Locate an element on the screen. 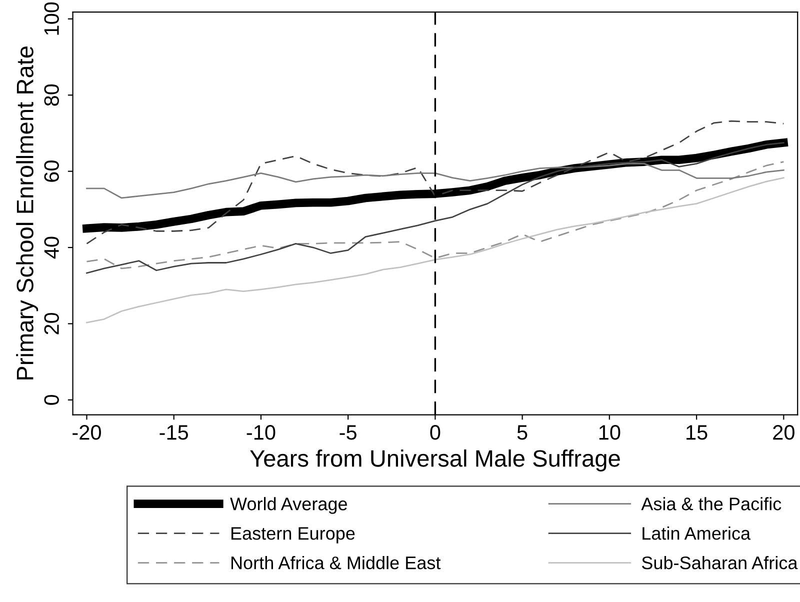 The width and height of the screenshot is (800, 602). x-tick-label: -10 is located at coordinates (261, 432).